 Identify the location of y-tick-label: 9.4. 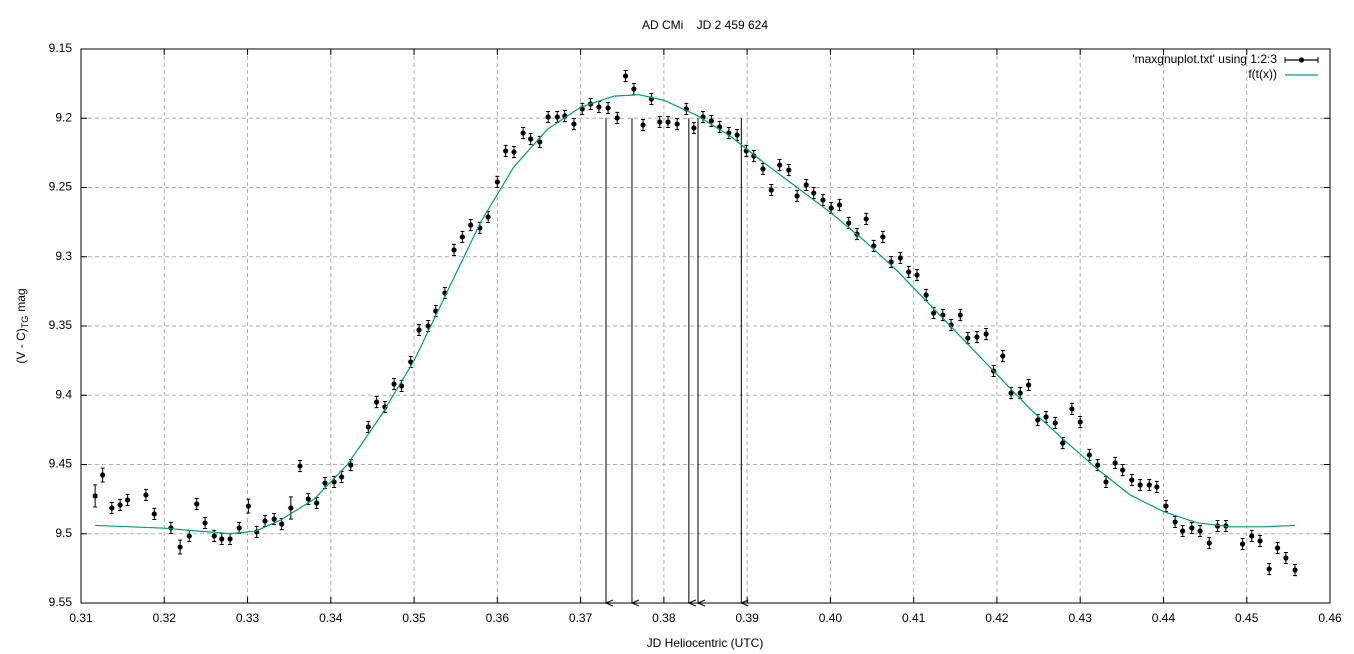
(63, 394).